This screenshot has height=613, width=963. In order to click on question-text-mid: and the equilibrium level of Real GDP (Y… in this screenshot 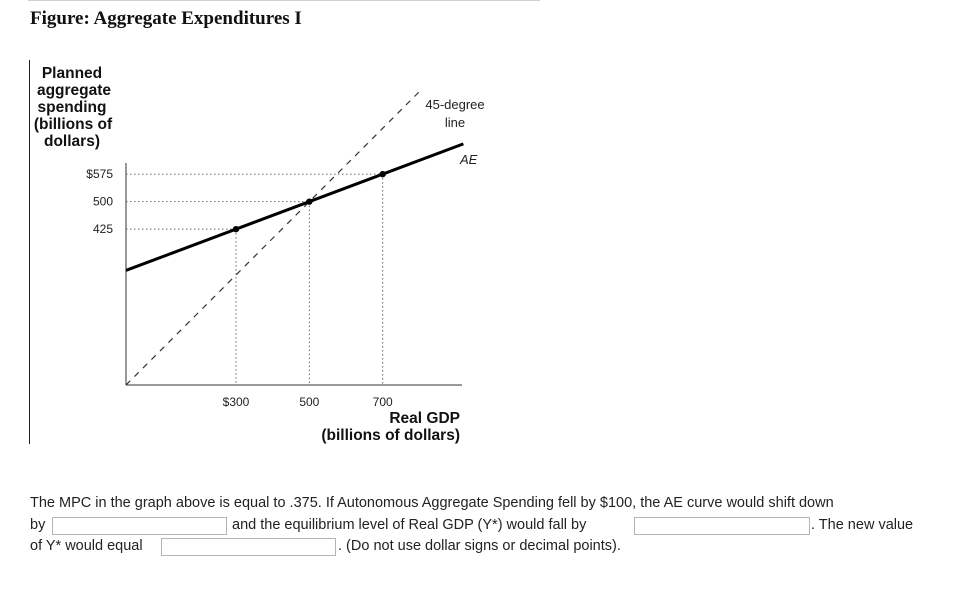, I will do `click(409, 524)`.